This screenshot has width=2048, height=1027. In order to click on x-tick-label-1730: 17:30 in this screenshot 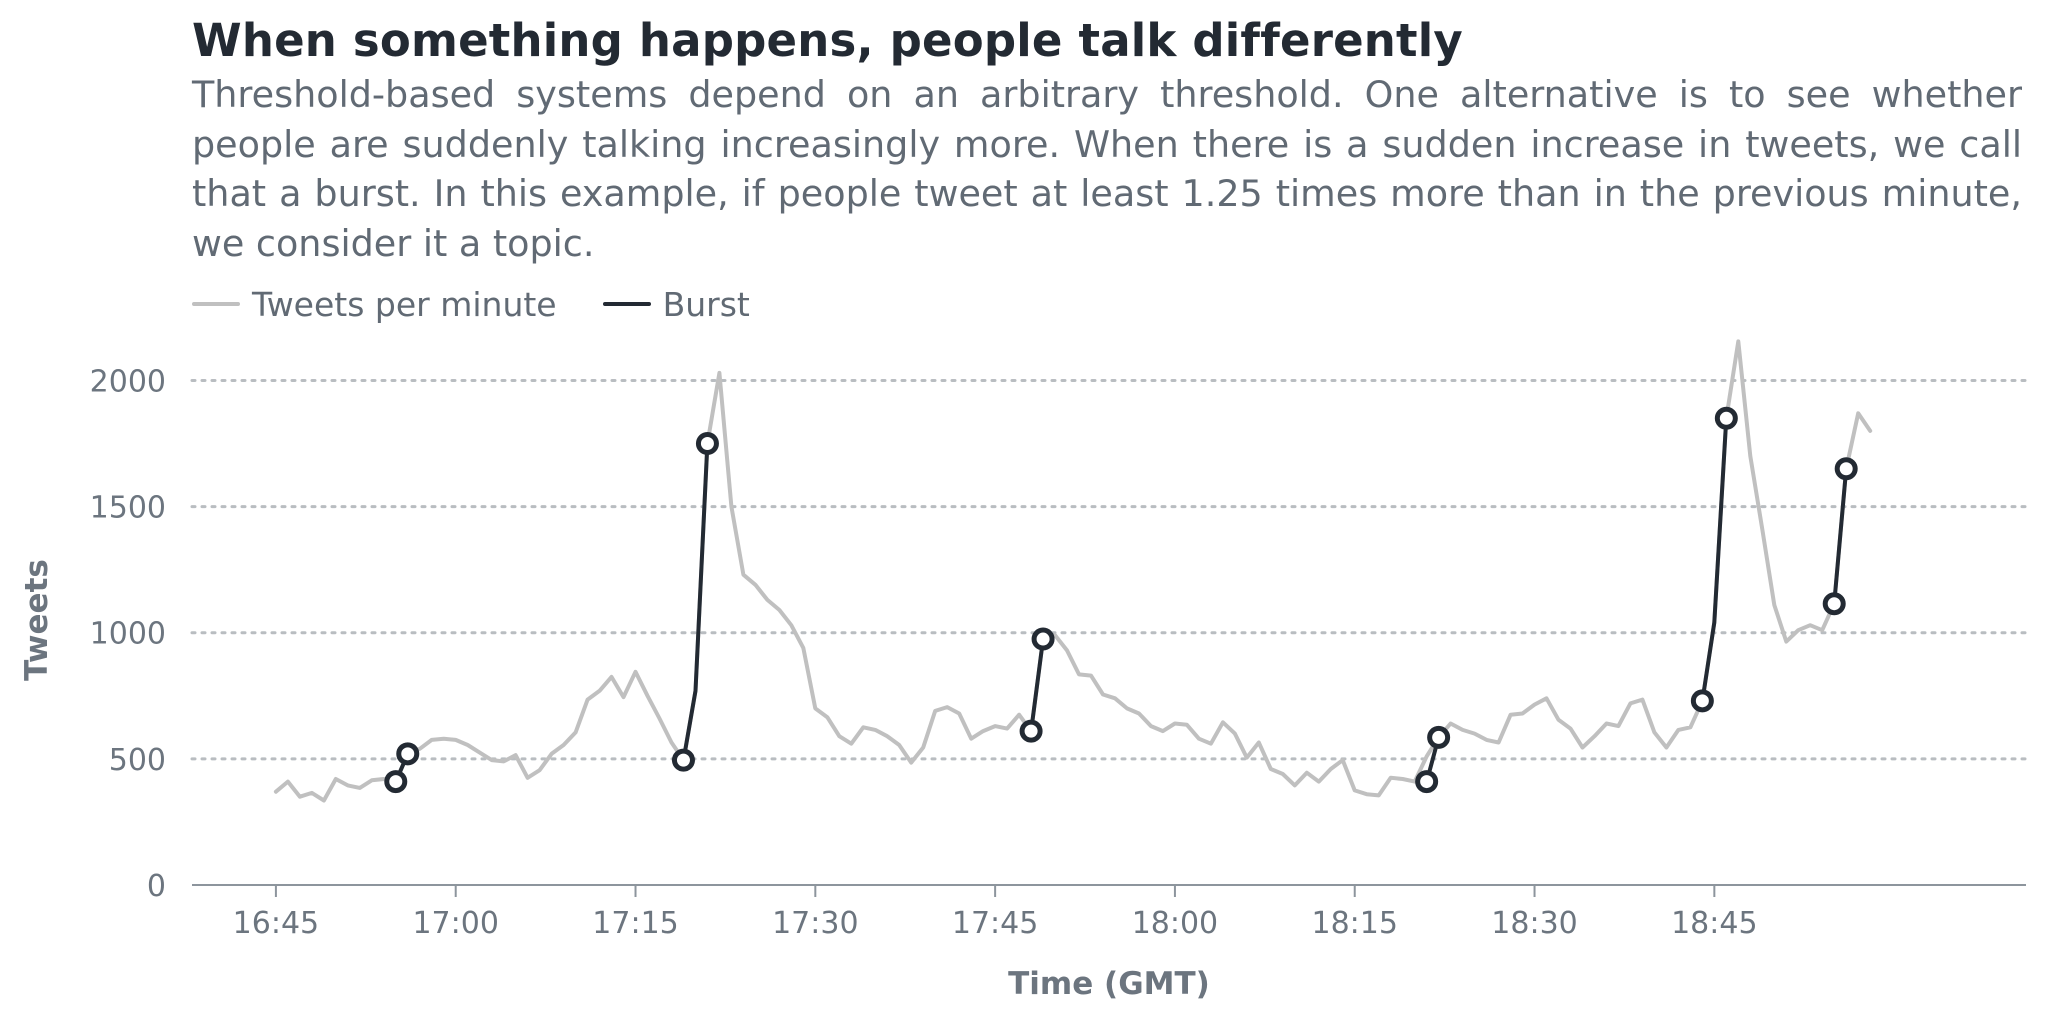, I will do `click(815, 923)`.